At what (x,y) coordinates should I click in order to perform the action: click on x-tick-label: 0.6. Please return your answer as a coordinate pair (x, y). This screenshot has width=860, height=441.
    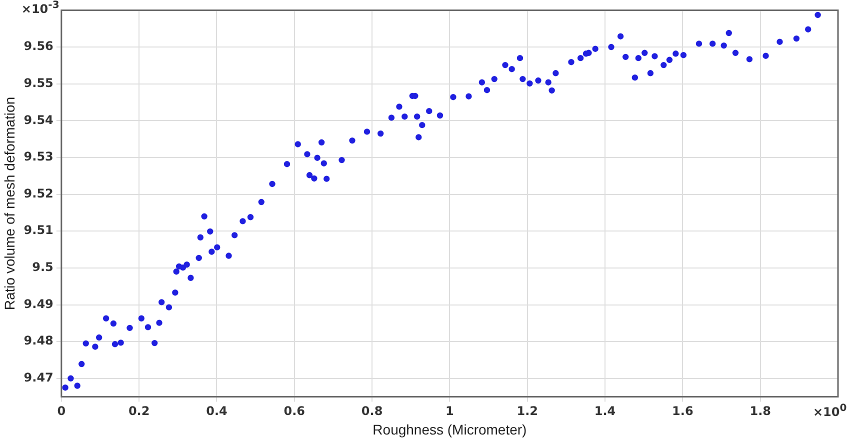
    Looking at the image, I should click on (295, 411).